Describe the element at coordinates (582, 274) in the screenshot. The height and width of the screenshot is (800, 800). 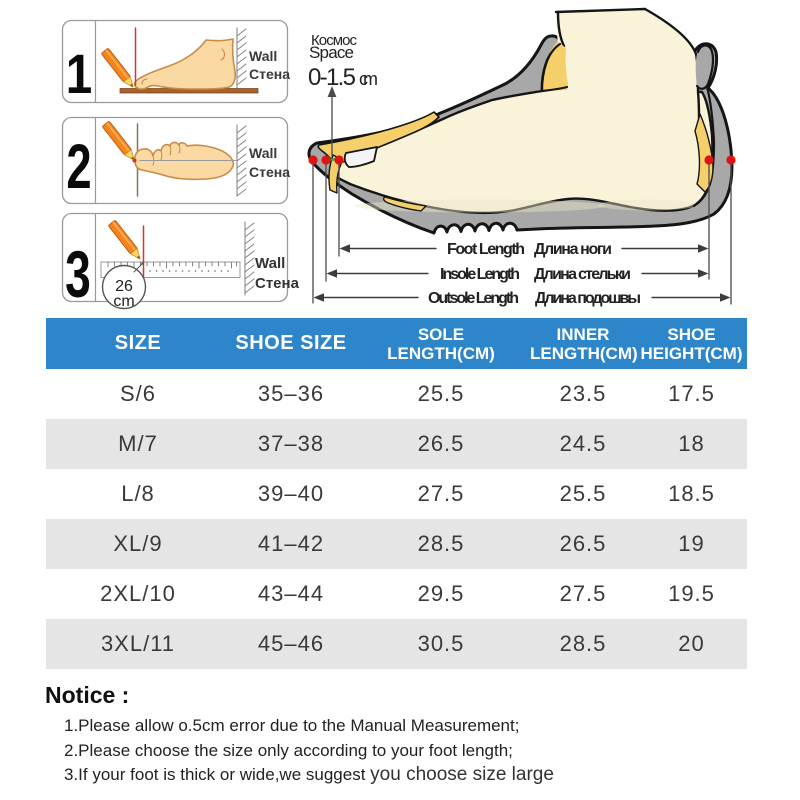
I see `svg-text: Длина стельки` at that location.